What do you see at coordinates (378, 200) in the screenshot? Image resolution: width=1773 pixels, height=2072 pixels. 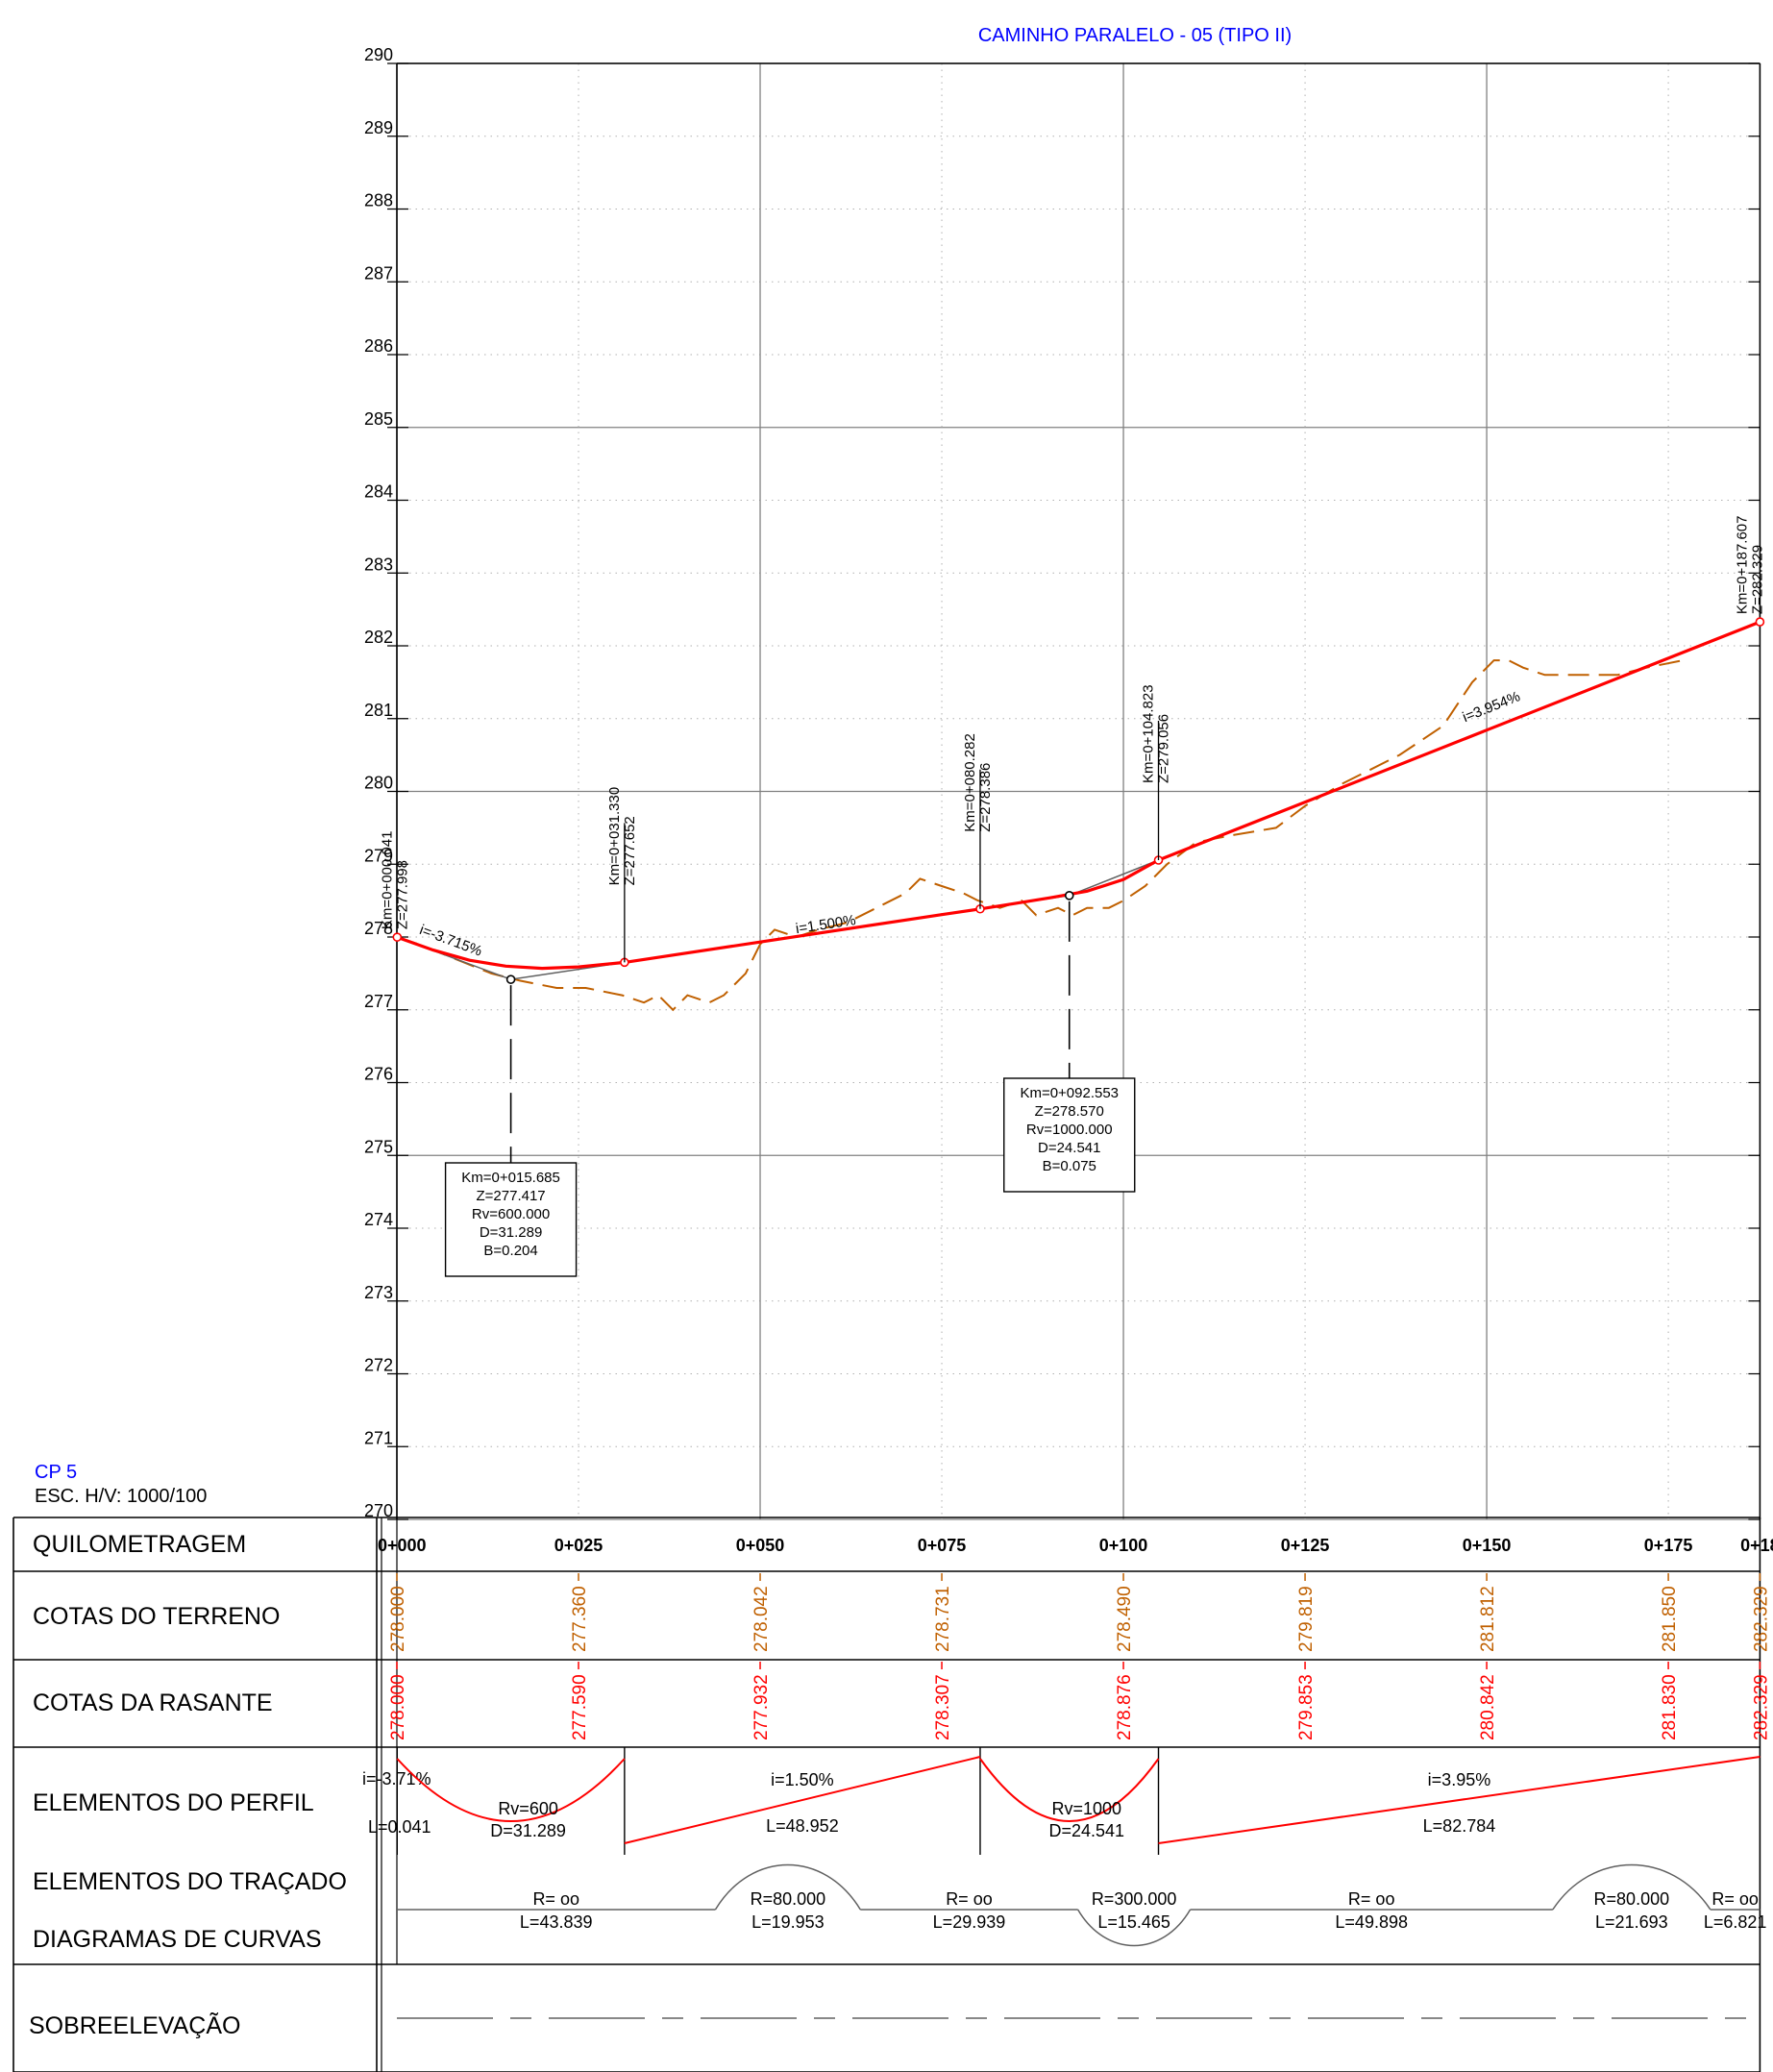 I see `elevation-tick-label: 288` at bounding box center [378, 200].